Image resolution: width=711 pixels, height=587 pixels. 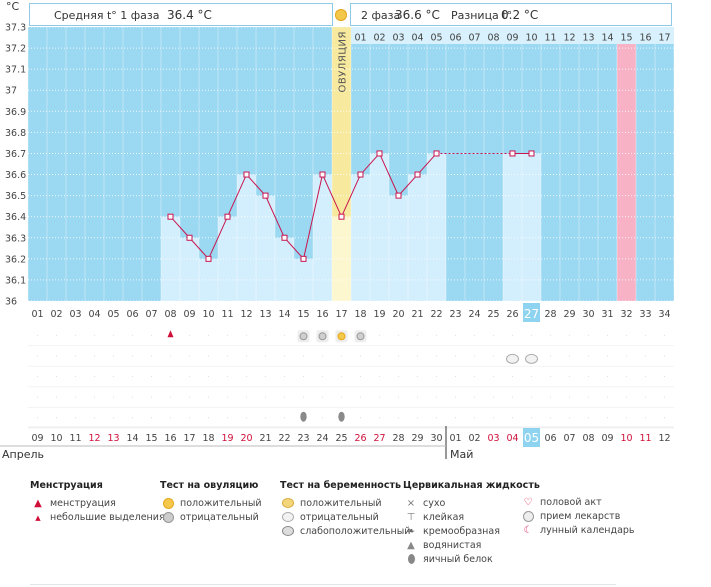 I want to click on y-tick-label: 37.3, so click(x=15, y=28).